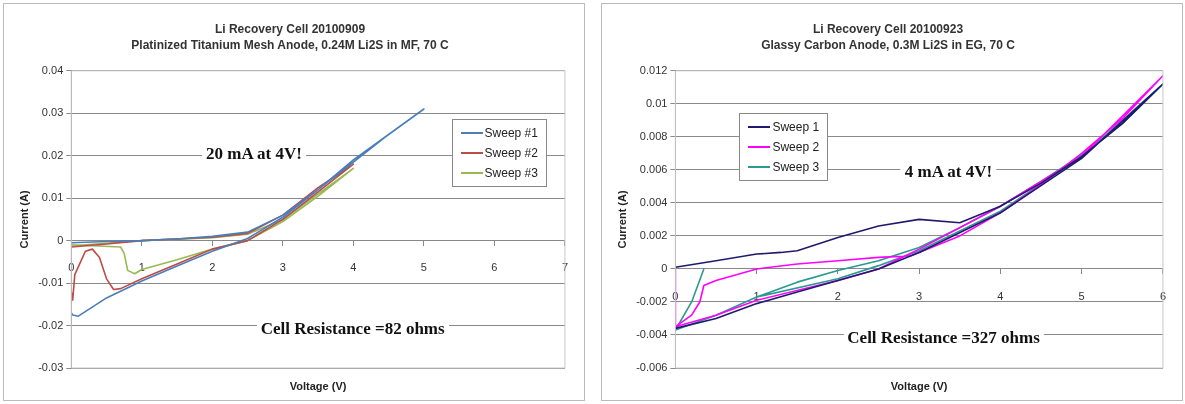 The image size is (1185, 404). I want to click on y-tick-label: 0.012, so click(653, 69).